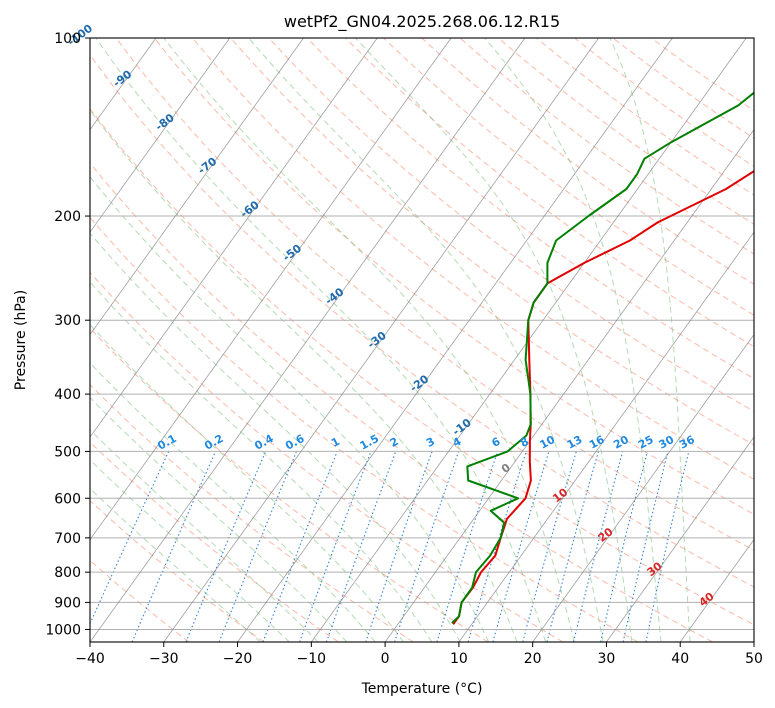 The width and height of the screenshot is (775, 708). Describe the element at coordinates (164, 659) in the screenshot. I see `x-tick-label: −30` at that location.